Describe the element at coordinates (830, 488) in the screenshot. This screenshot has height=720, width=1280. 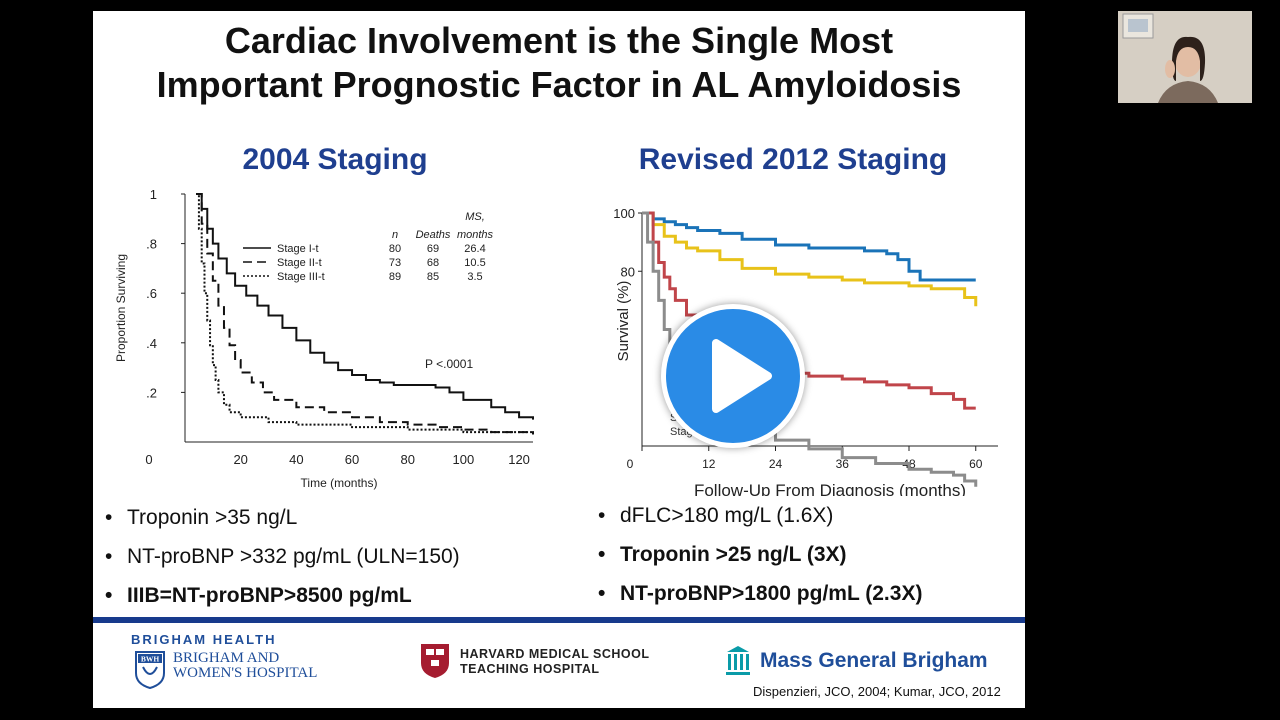
I see `x-axis-label: Follow-Up From Diagnosis (months)` at that location.